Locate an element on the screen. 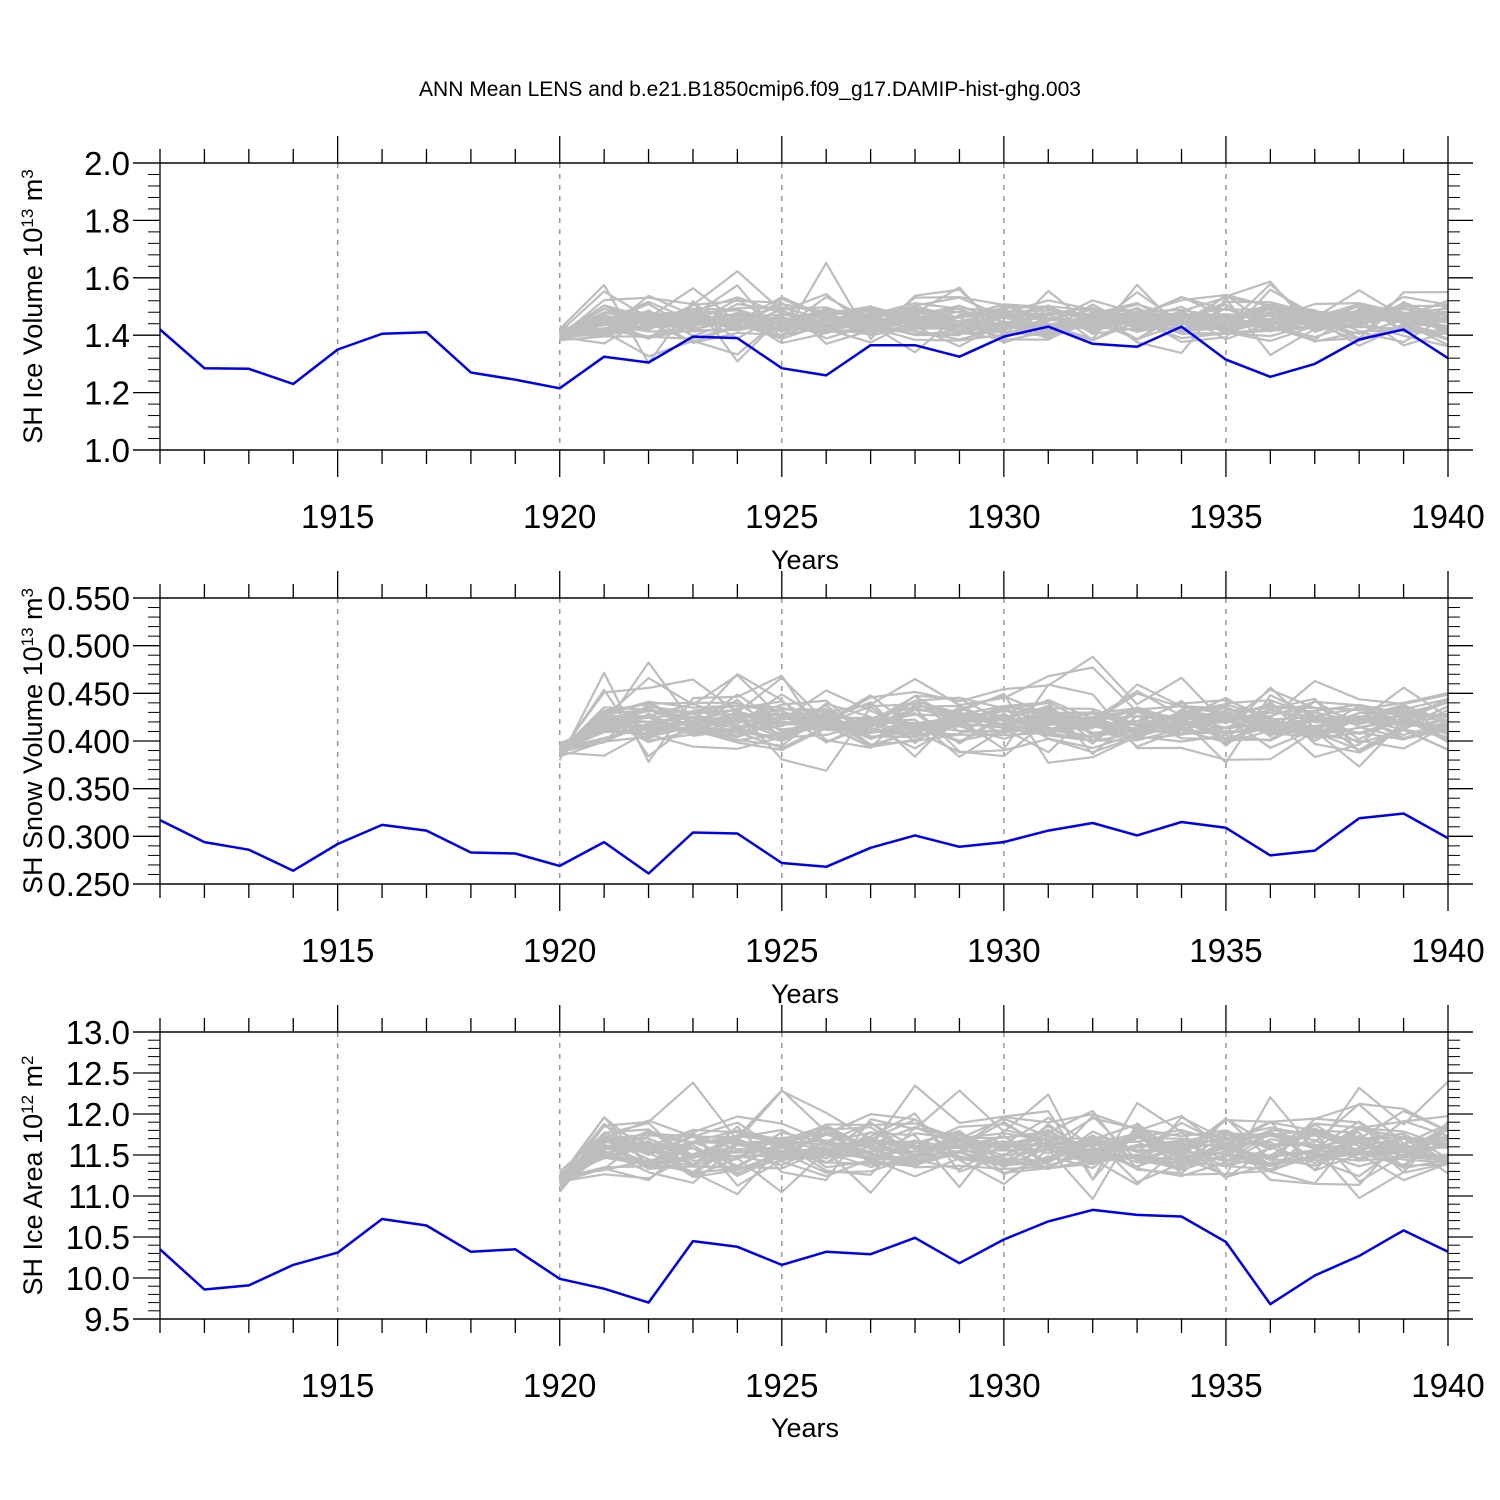 Image resolution: width=1500 pixels, height=1500 pixels. y-tick-label: 0.500 is located at coordinates (88, 646).